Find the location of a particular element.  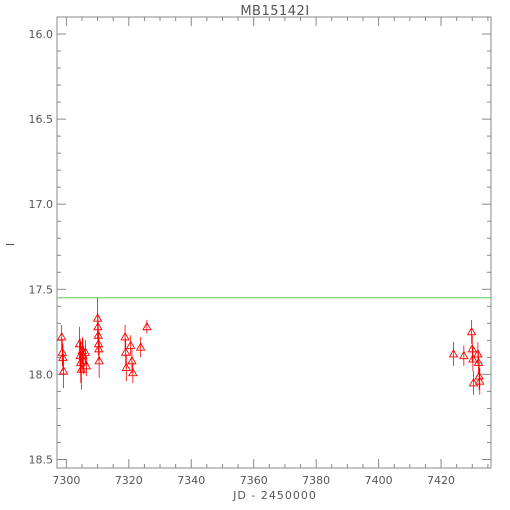

x-tick-label: 7400 is located at coordinates (379, 480).